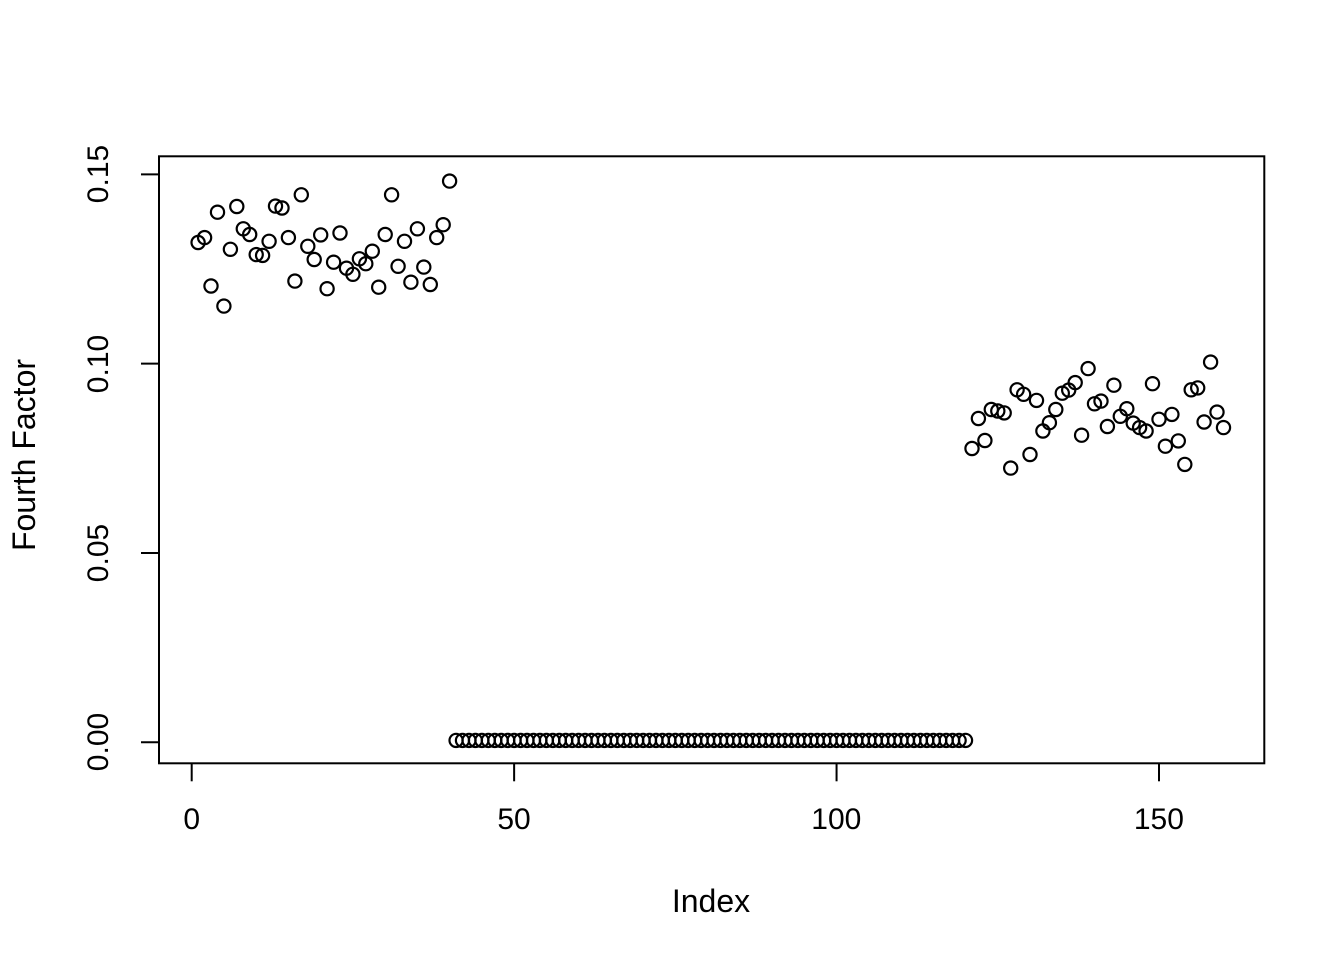  Describe the element at coordinates (192, 819) in the screenshot. I see `x-tick-label-0: 0` at that location.